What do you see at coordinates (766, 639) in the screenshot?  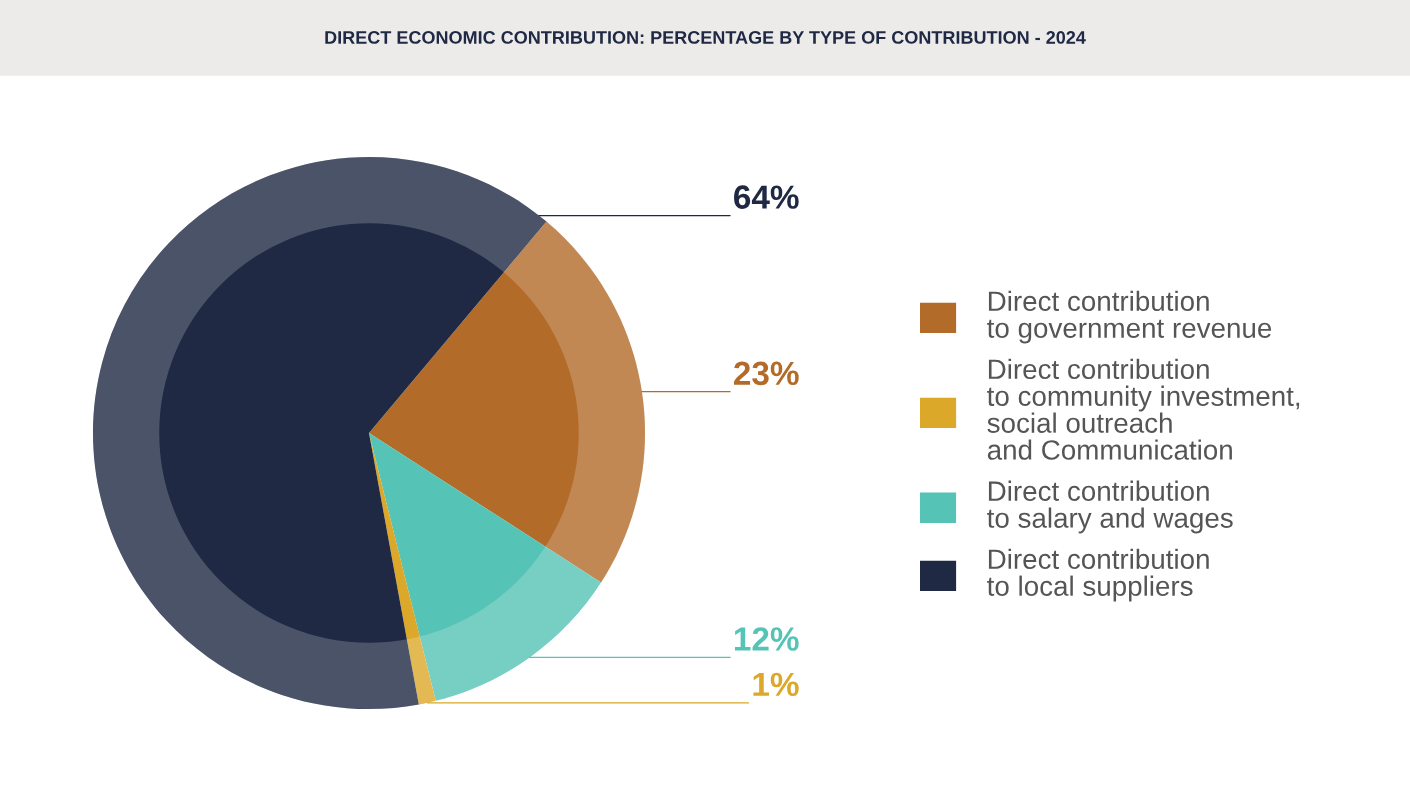 I see `data-label: 12%` at bounding box center [766, 639].